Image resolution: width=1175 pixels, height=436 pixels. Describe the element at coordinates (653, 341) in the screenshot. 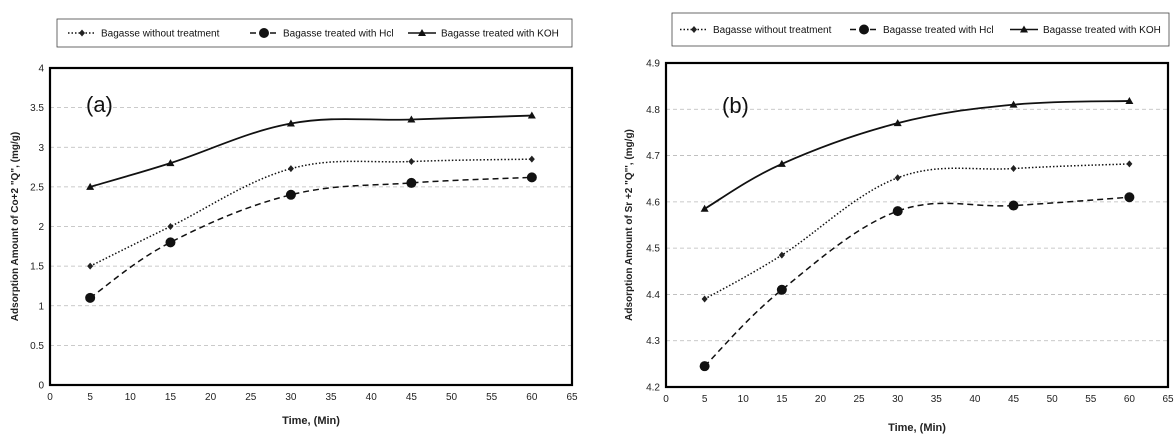

I see `y-tick-label: 4.3` at that location.